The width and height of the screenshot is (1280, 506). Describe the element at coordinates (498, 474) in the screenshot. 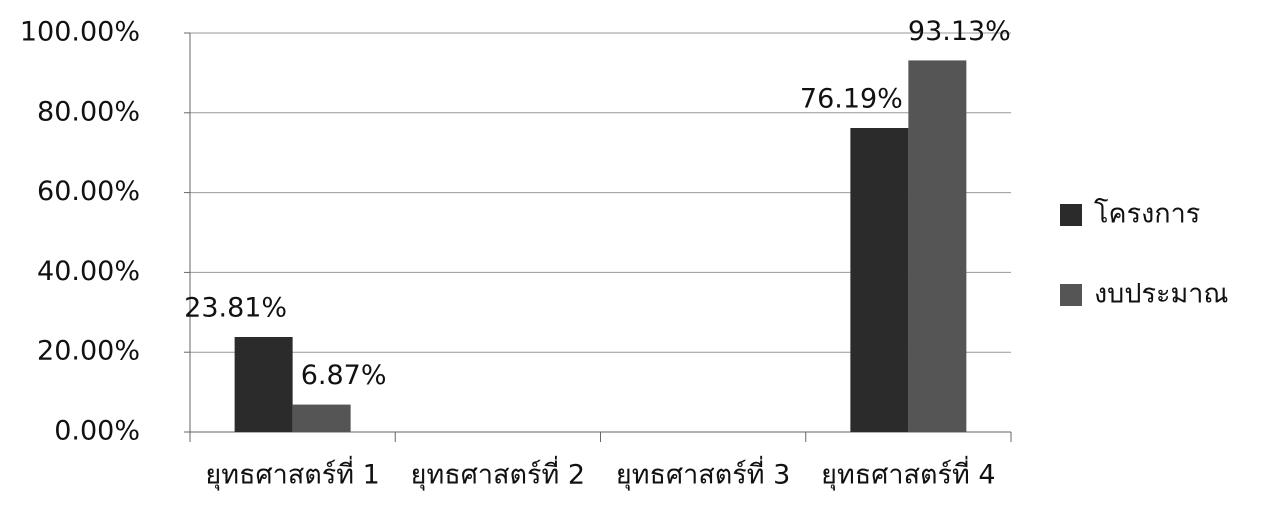

I see `x-tick-label: ยุทธศาสตร์ที่ 2` at that location.